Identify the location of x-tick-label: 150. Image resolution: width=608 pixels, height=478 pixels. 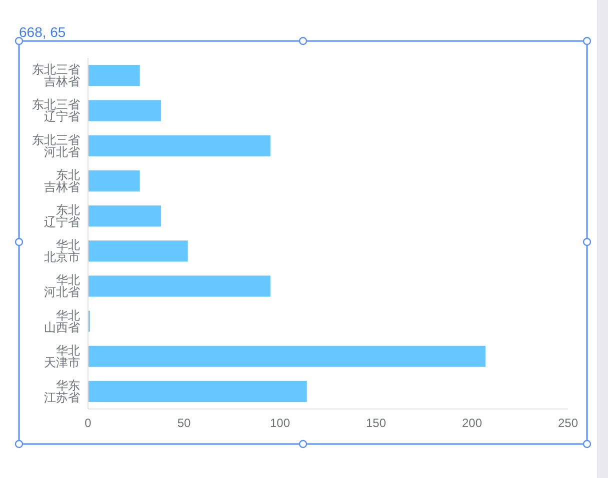
(376, 423).